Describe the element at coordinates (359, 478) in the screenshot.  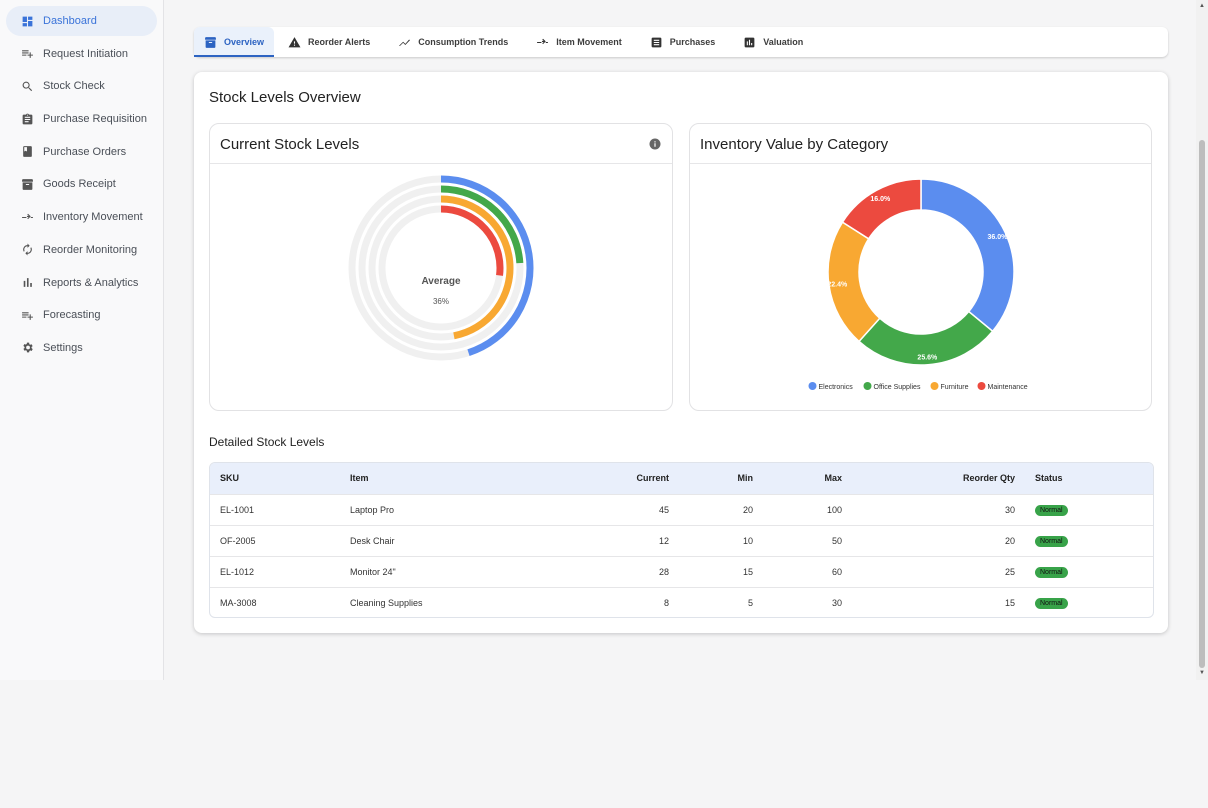
I see `col-item: Item` at that location.